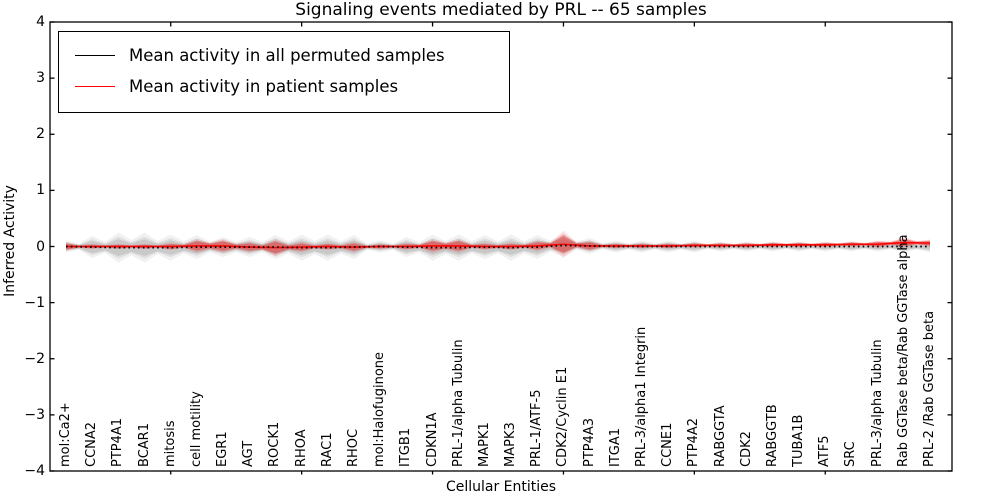 The height and width of the screenshot is (500, 1000). I want to click on legend-entry-permuted: Mean activity in all permuted samples, so click(285, 55).